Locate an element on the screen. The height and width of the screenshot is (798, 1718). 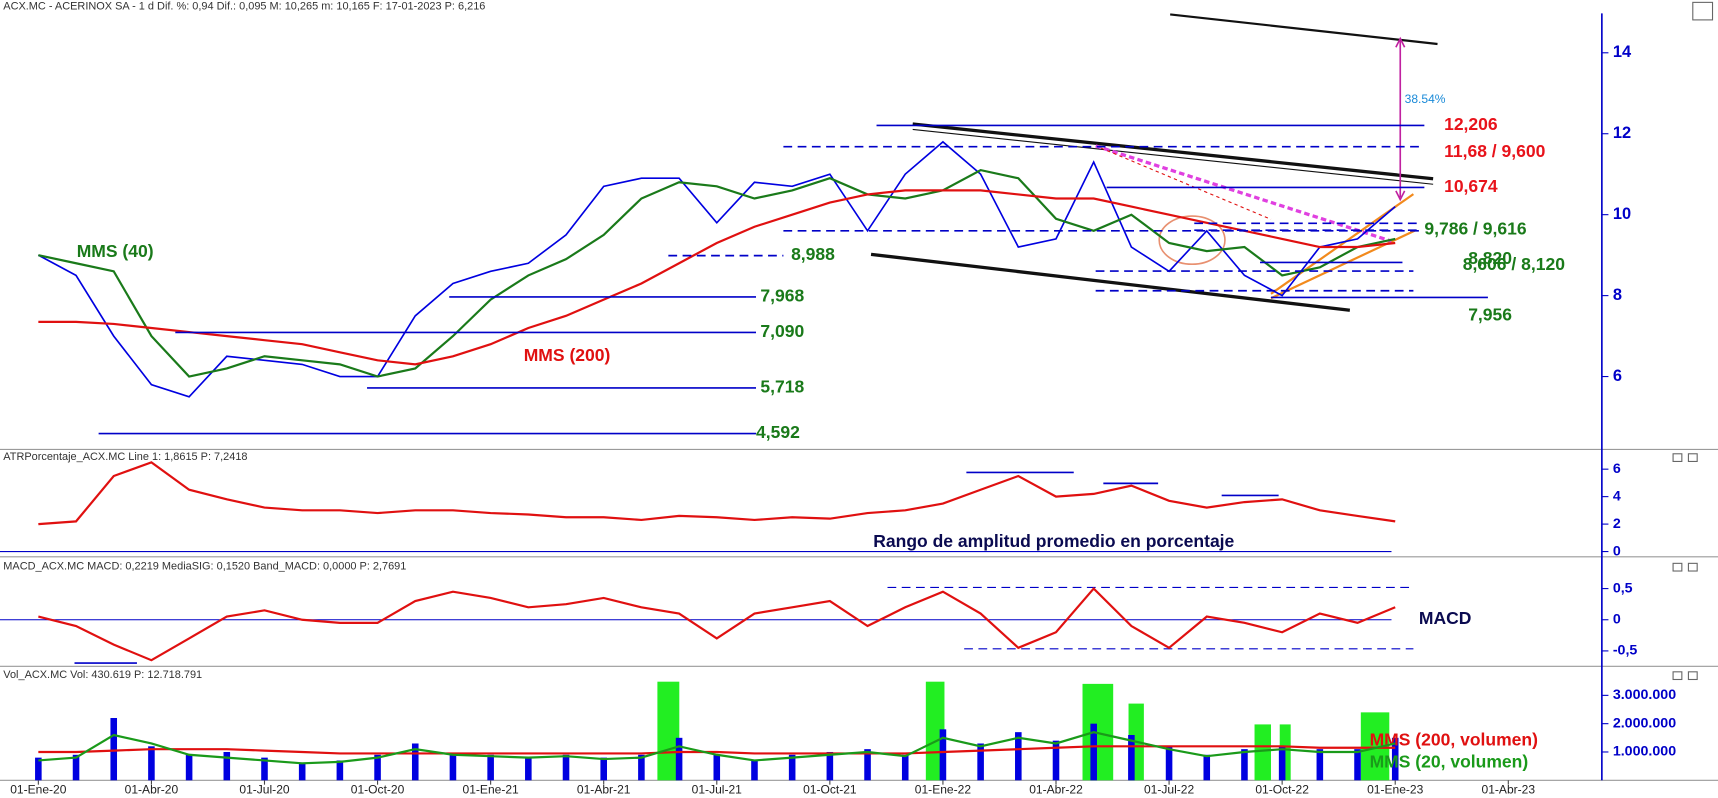
legend-label: MMS (200) is located at coordinates (567, 355).